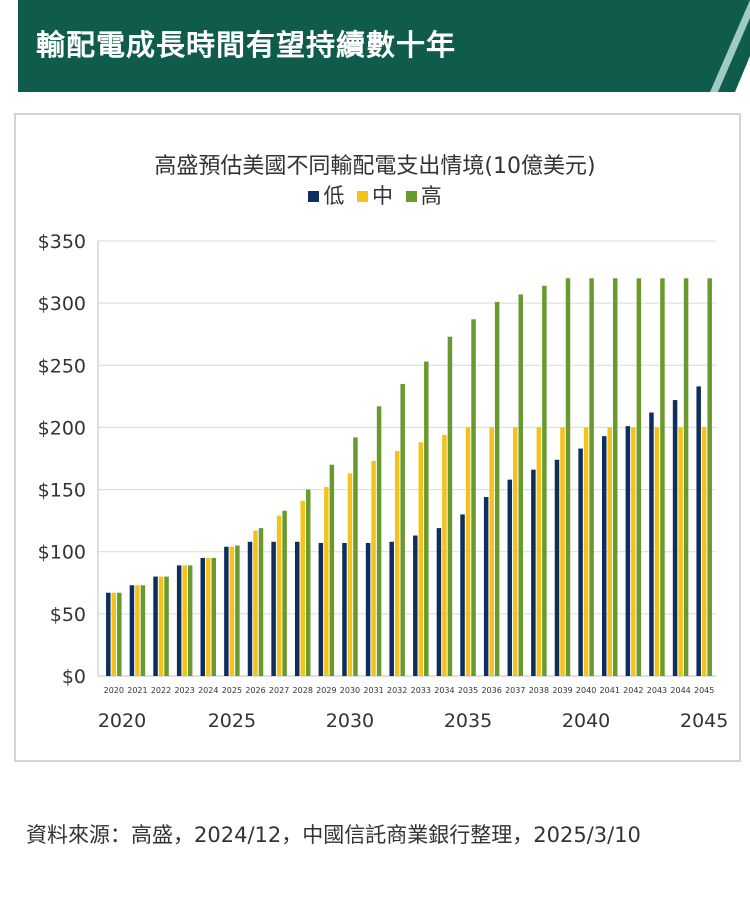 Image resolution: width=750 pixels, height=901 pixels. I want to click on x-tick-label: 2027, so click(279, 690).